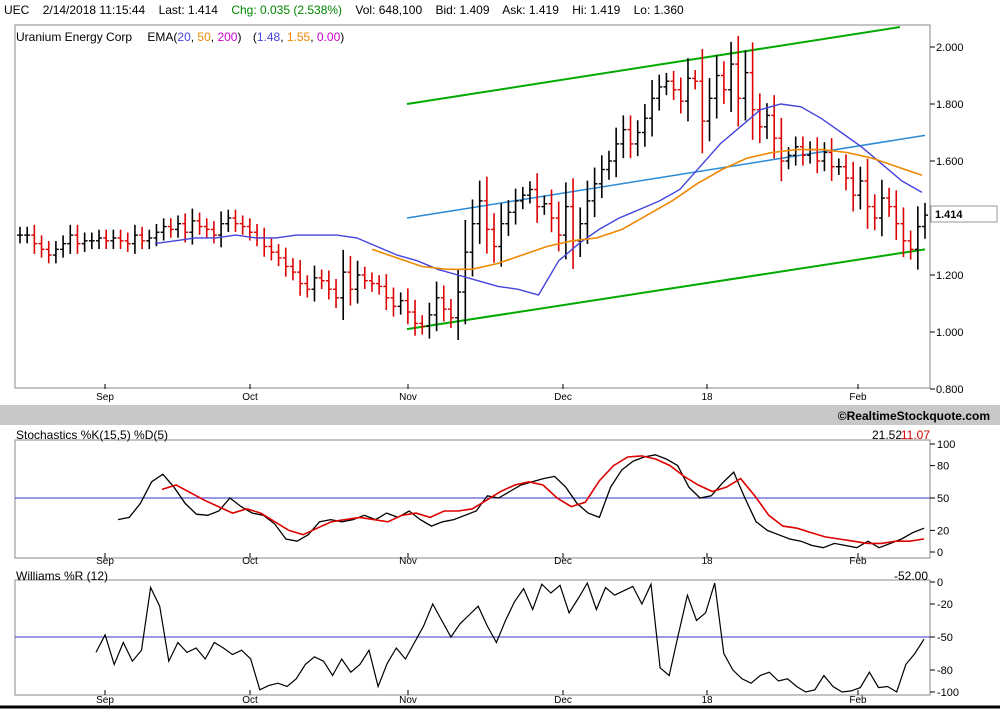 The width and height of the screenshot is (1000, 712). What do you see at coordinates (964, 214) in the screenshot?
I see `last-price-box` at bounding box center [964, 214].